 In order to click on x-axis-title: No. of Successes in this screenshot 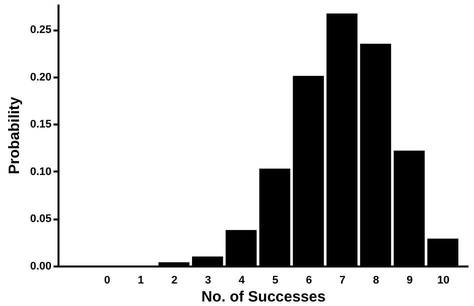, I will do `click(263, 297)`.